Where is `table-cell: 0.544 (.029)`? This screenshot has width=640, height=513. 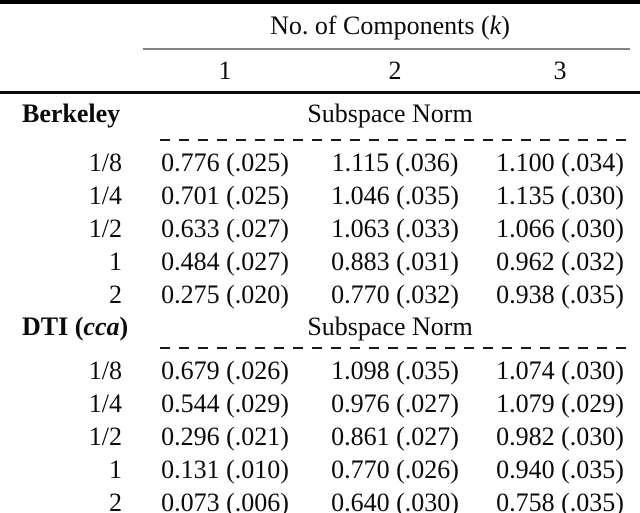 table-cell: 0.544 (.029) is located at coordinates (225, 403).